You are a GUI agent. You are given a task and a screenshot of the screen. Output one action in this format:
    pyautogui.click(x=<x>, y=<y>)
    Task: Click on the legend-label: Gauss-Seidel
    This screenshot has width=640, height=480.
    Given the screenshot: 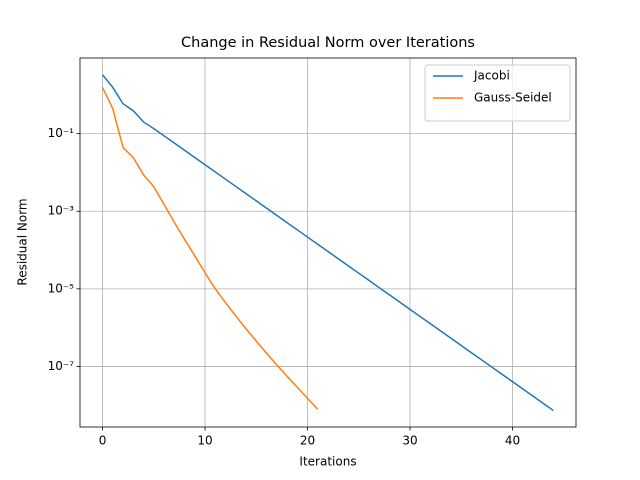 What is the action you would take?
    pyautogui.click(x=513, y=98)
    